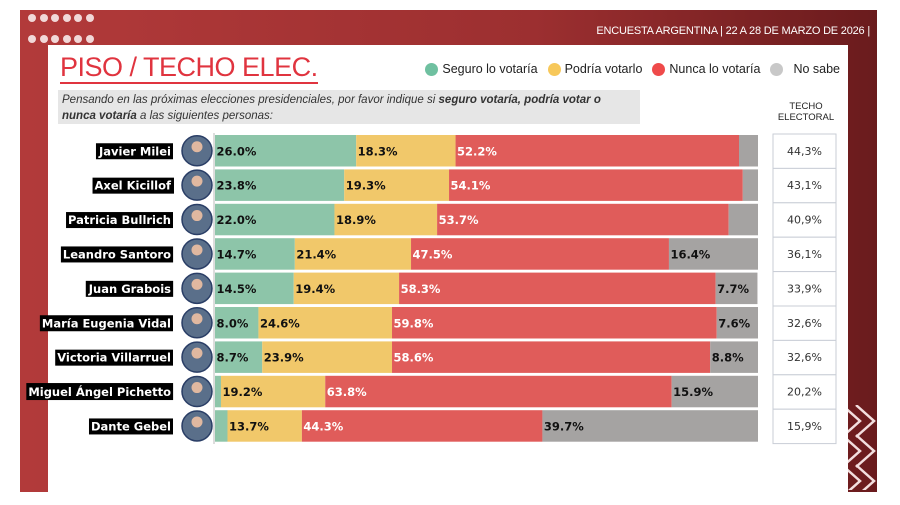  What do you see at coordinates (117, 254) in the screenshot?
I see `svg-text: Leandro Santoro` at bounding box center [117, 254].